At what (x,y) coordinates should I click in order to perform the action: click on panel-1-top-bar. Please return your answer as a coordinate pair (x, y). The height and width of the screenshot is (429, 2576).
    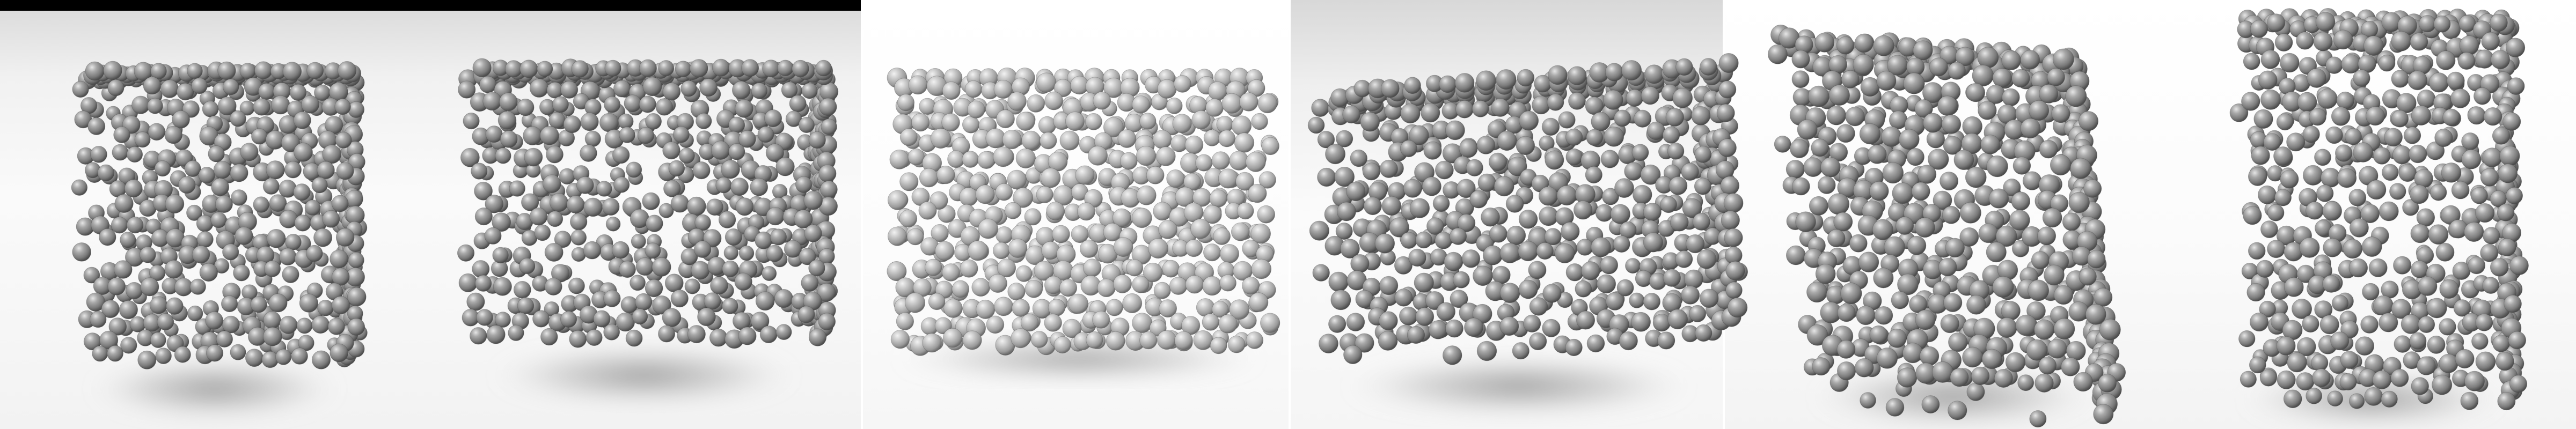
    Looking at the image, I should click on (431, 5).